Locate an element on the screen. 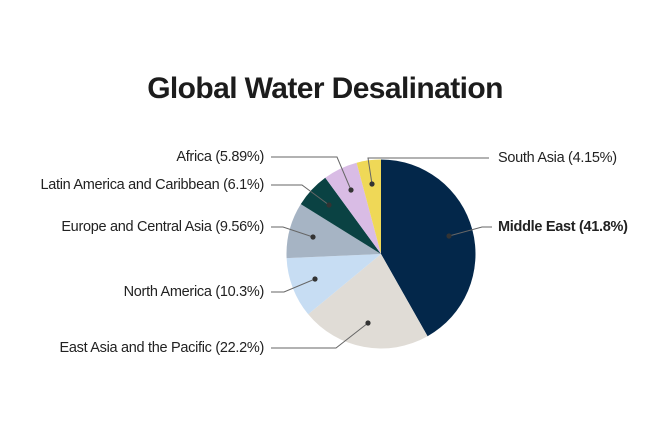 The height and width of the screenshot is (433, 650). leader-dots is located at coordinates (381, 253).